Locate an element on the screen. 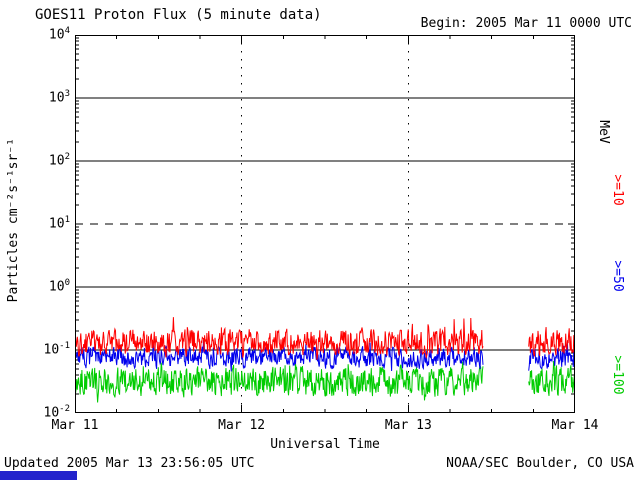 This screenshot has width=640, height=480. y-tick-label: 10⁰ is located at coordinates (59, 286).